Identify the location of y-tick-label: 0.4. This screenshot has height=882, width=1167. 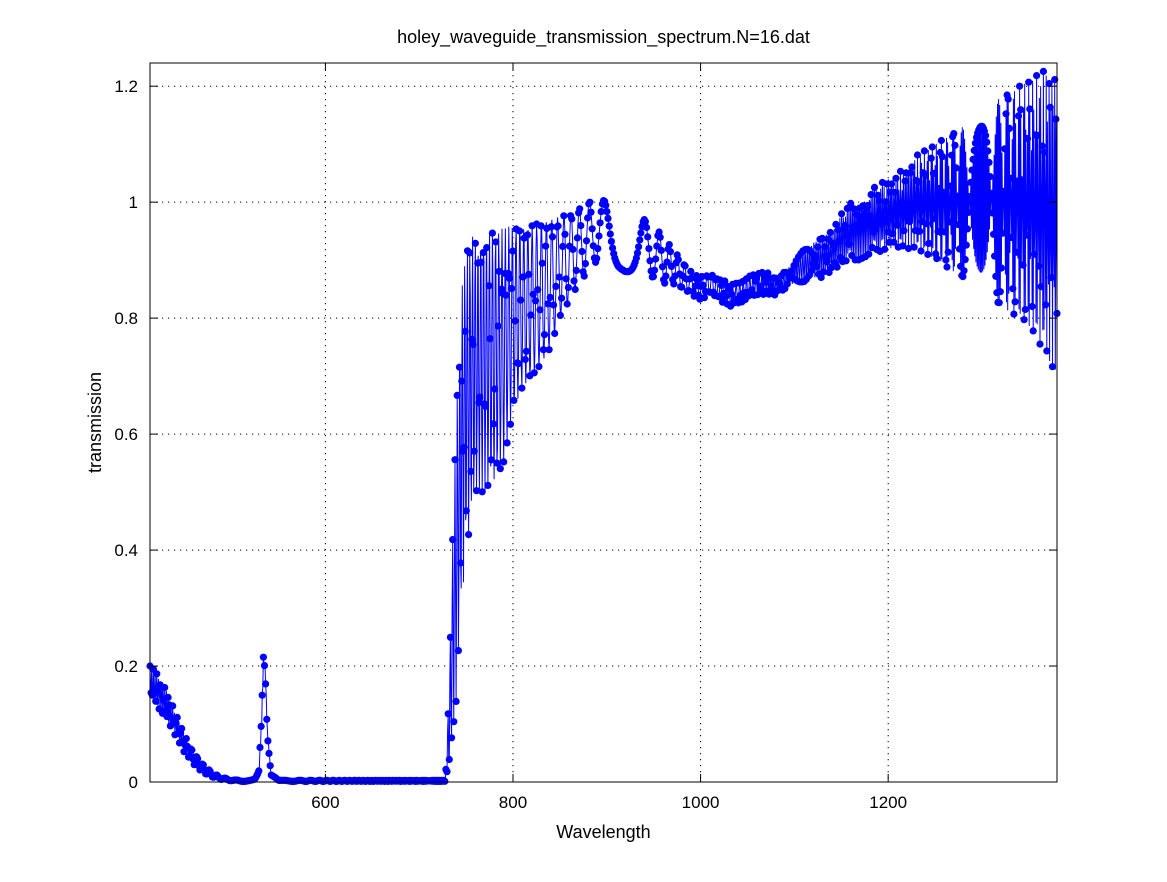
(126, 550).